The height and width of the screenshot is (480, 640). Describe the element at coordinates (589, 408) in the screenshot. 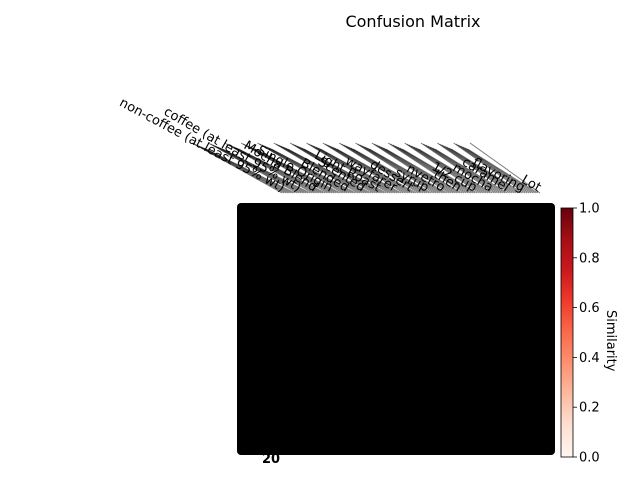

I see `colorbar-tick-label: 0.2` at that location.